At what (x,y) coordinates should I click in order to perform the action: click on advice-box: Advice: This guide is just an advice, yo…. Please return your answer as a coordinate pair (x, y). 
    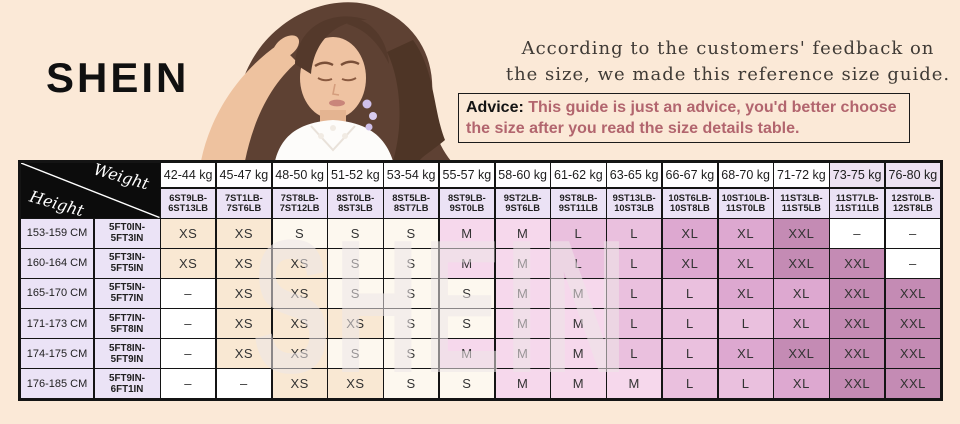
    Looking at the image, I should click on (684, 118).